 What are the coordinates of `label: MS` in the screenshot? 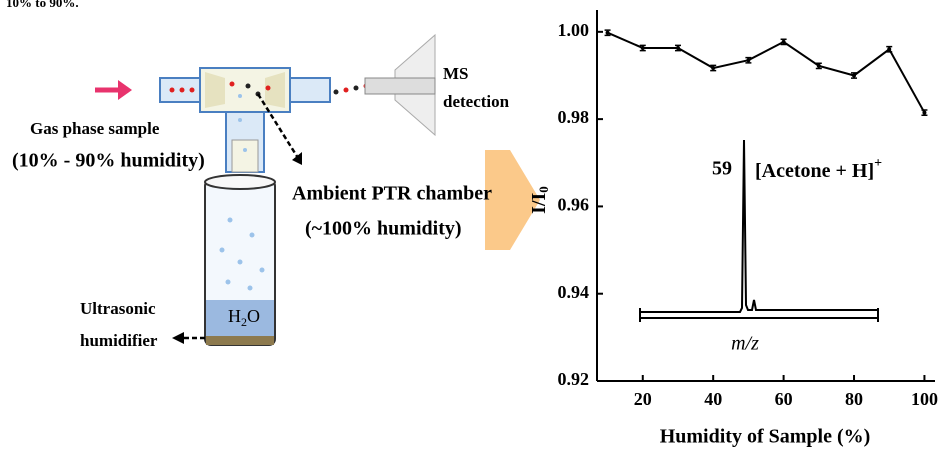 It's located at (456, 73).